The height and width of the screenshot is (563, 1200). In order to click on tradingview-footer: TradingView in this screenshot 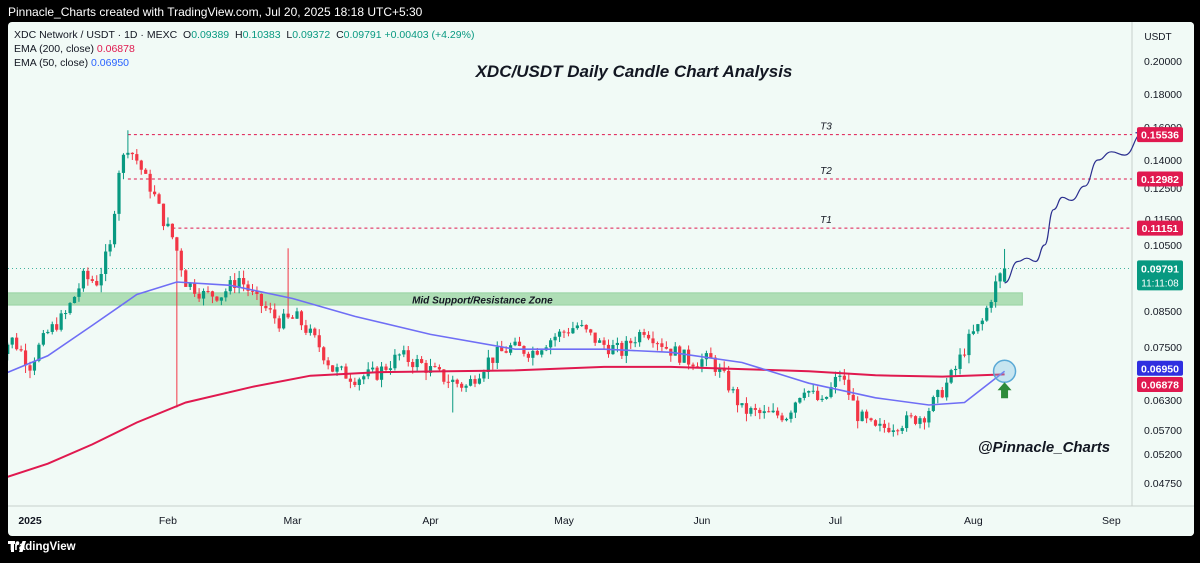, I will do `click(42, 547)`.